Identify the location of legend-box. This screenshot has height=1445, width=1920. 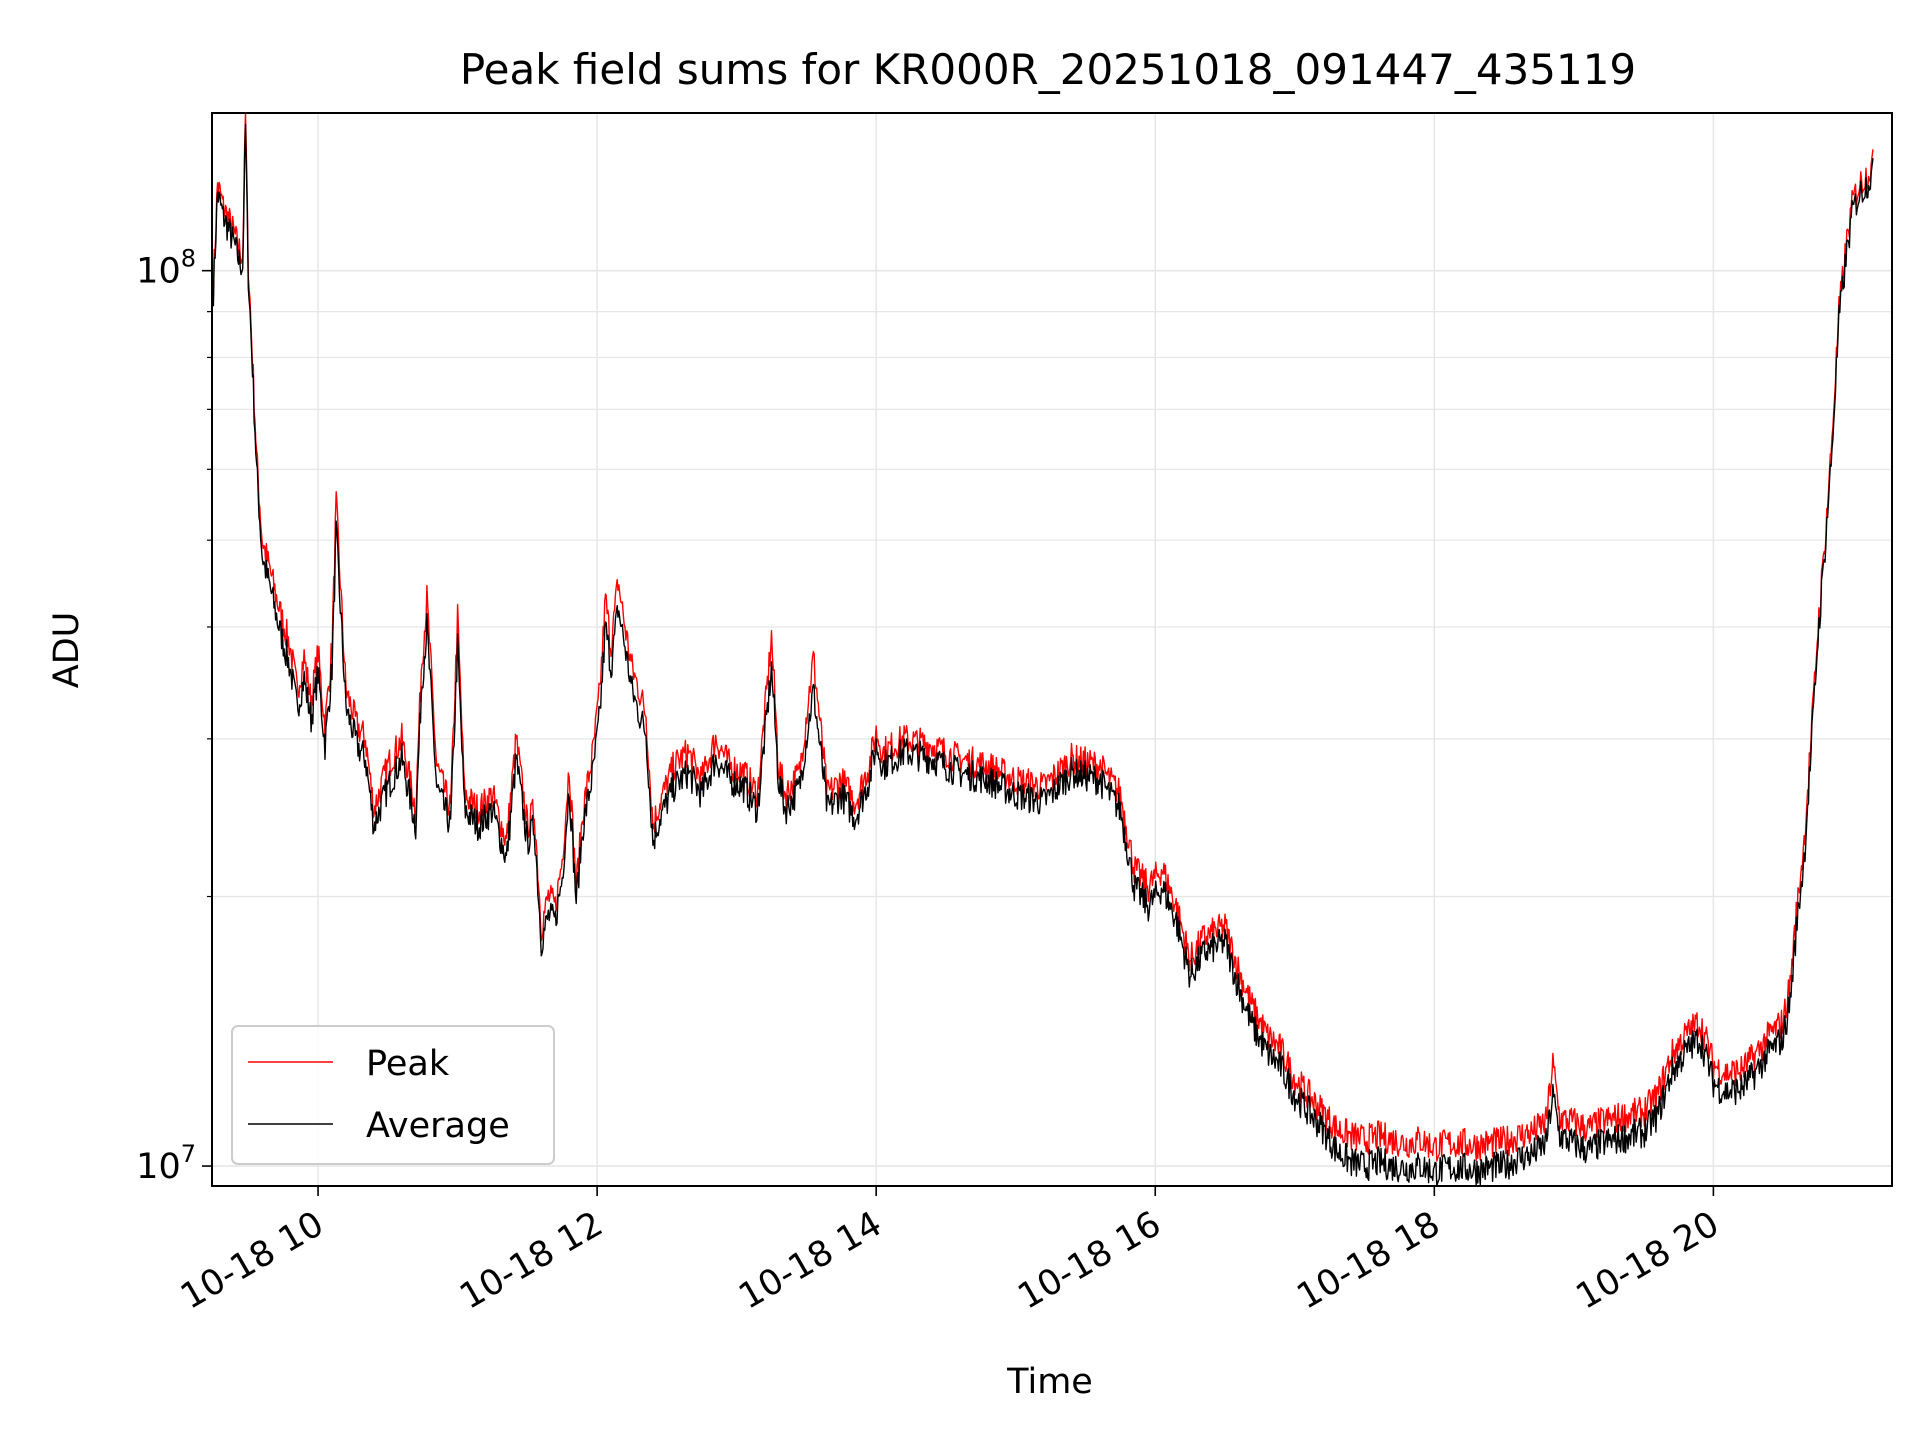
(393, 1095).